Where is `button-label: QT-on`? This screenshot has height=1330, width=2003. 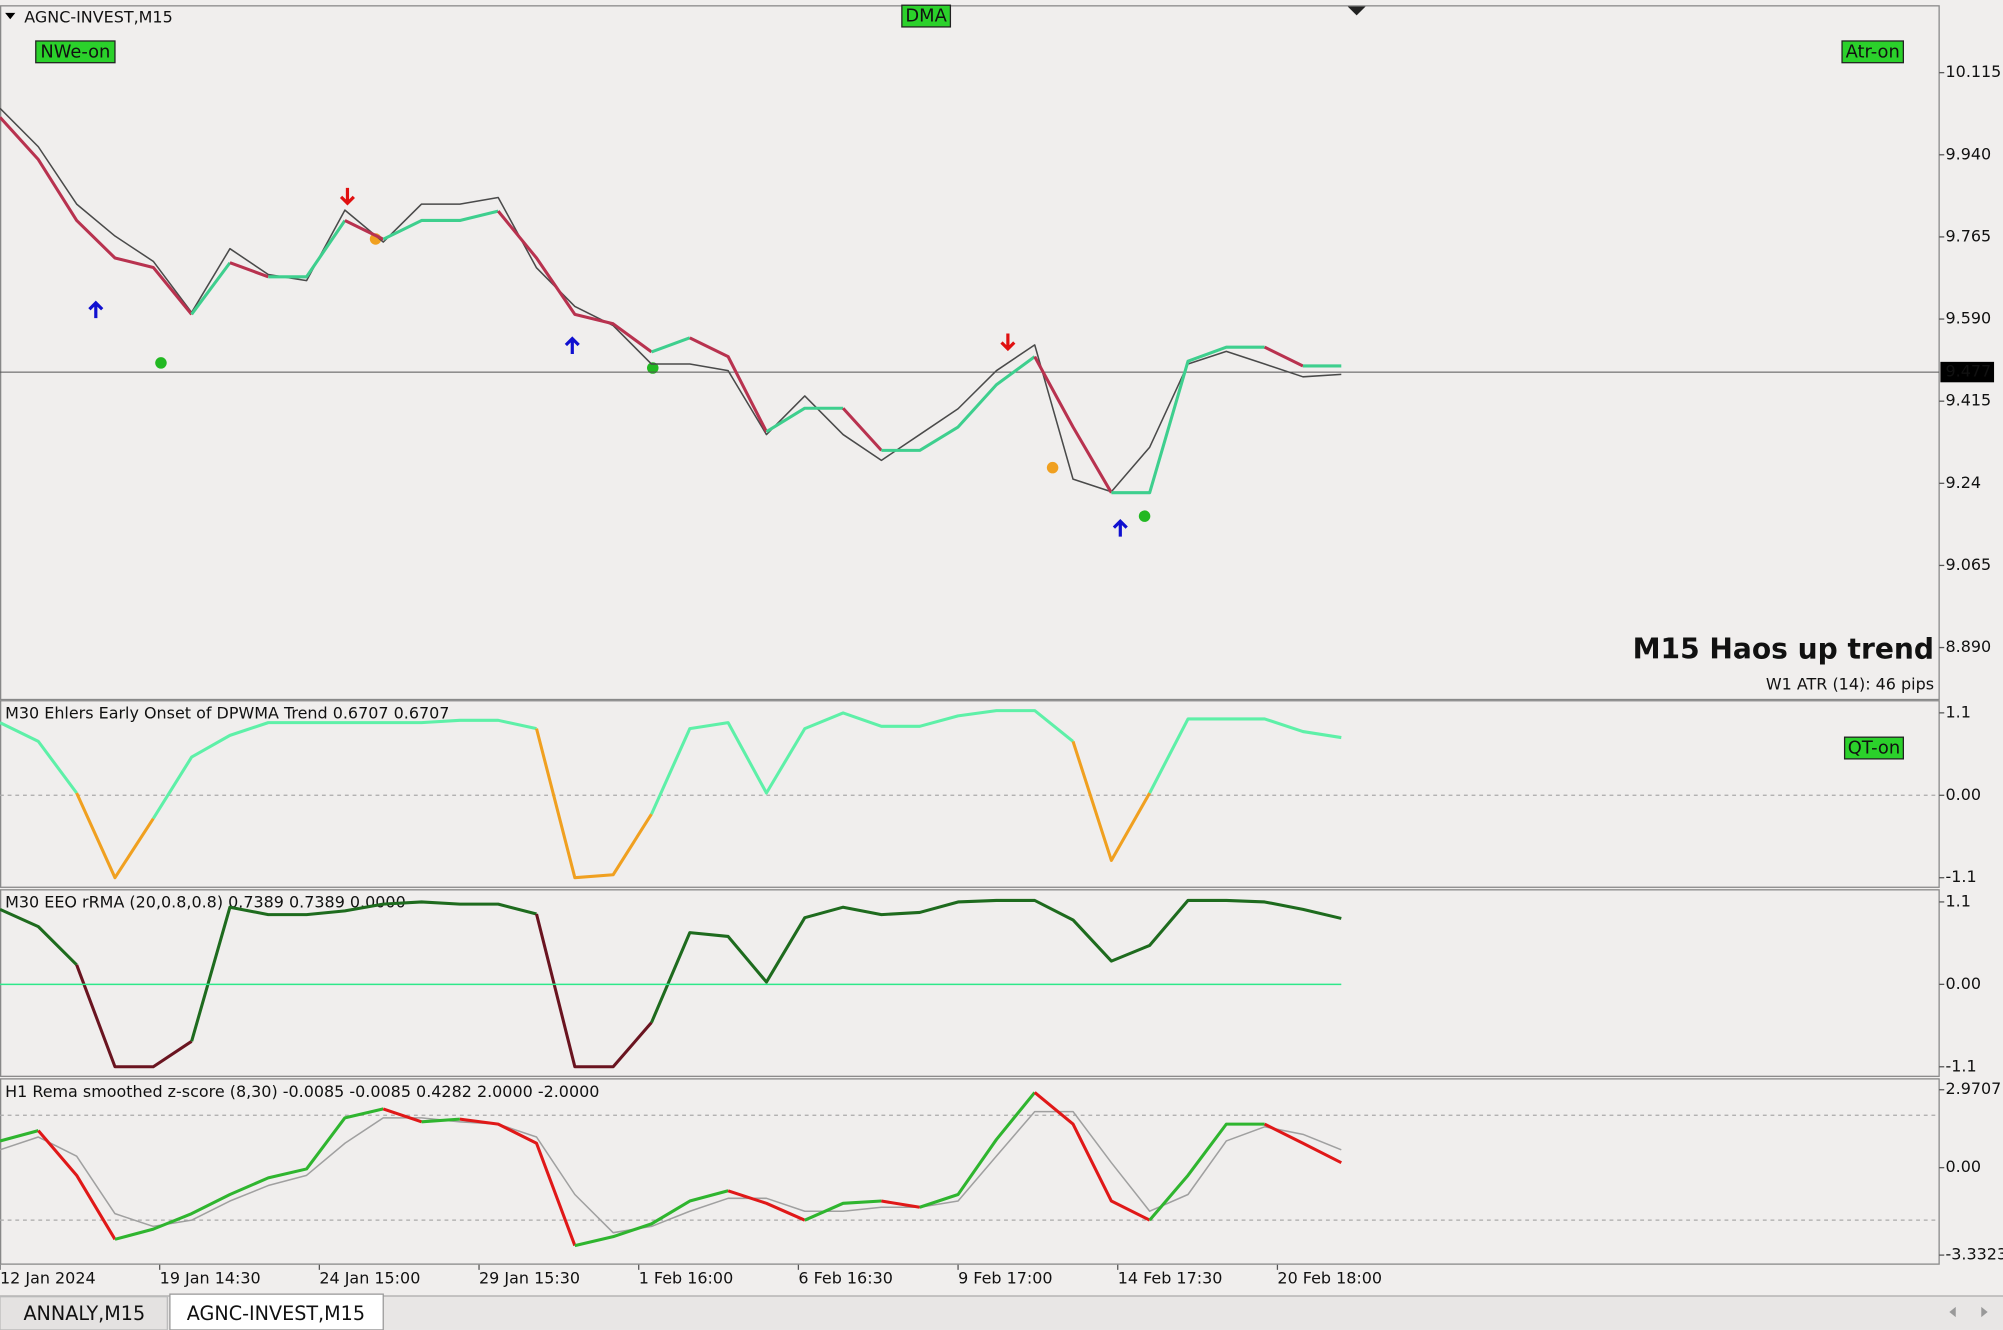 button-label: QT-on is located at coordinates (1874, 748).